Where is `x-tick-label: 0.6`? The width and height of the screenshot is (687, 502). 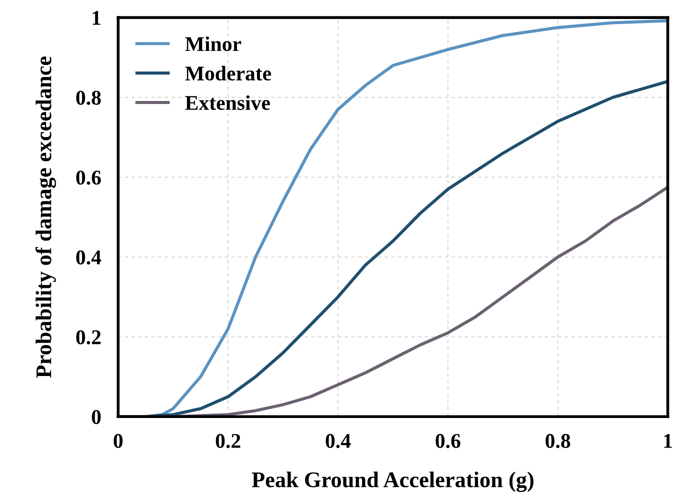
x-tick-label: 0.6 is located at coordinates (448, 441).